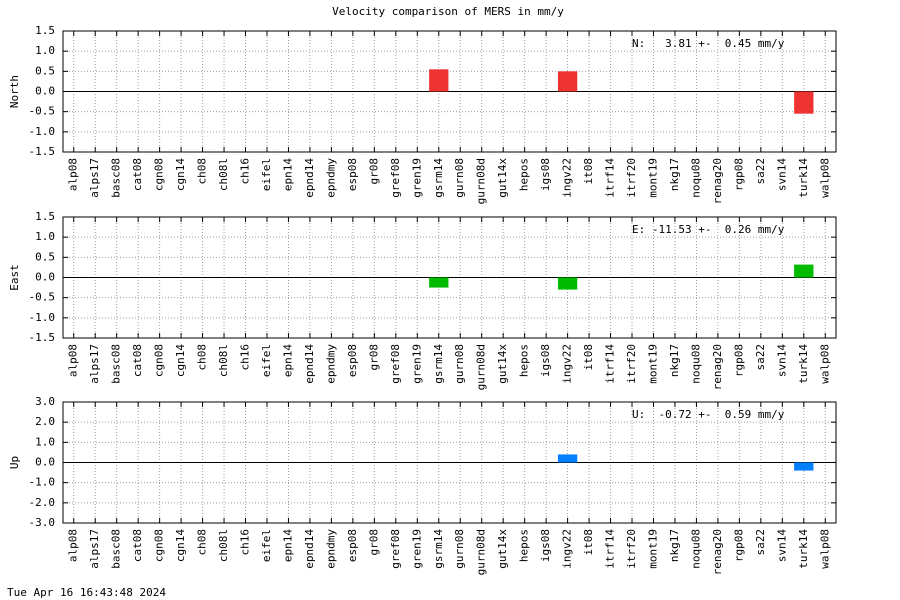 This screenshot has width=900, height=600. What do you see at coordinates (567, 549) in the screenshot?
I see `x-tick-label: ingv22` at bounding box center [567, 549].